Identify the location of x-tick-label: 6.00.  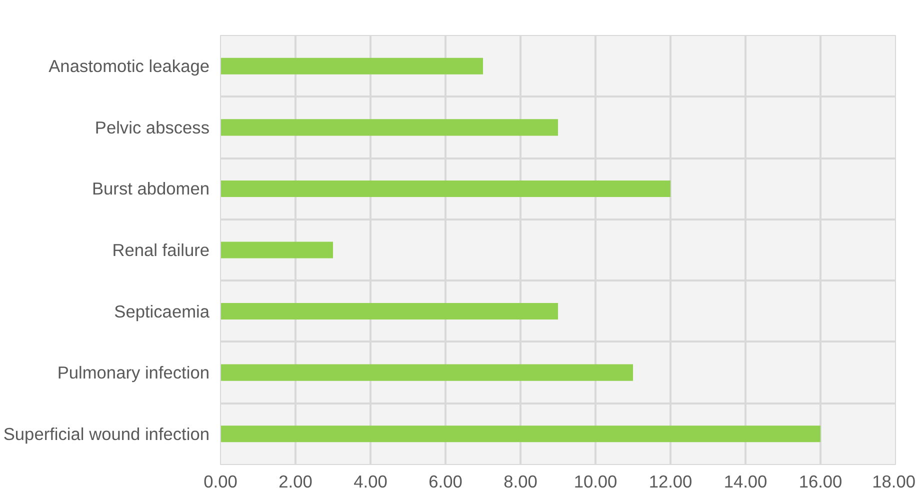
(445, 482).